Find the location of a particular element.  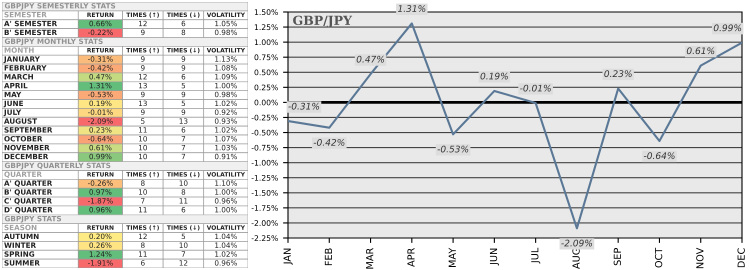

data-label: 0.61% is located at coordinates (700, 50).